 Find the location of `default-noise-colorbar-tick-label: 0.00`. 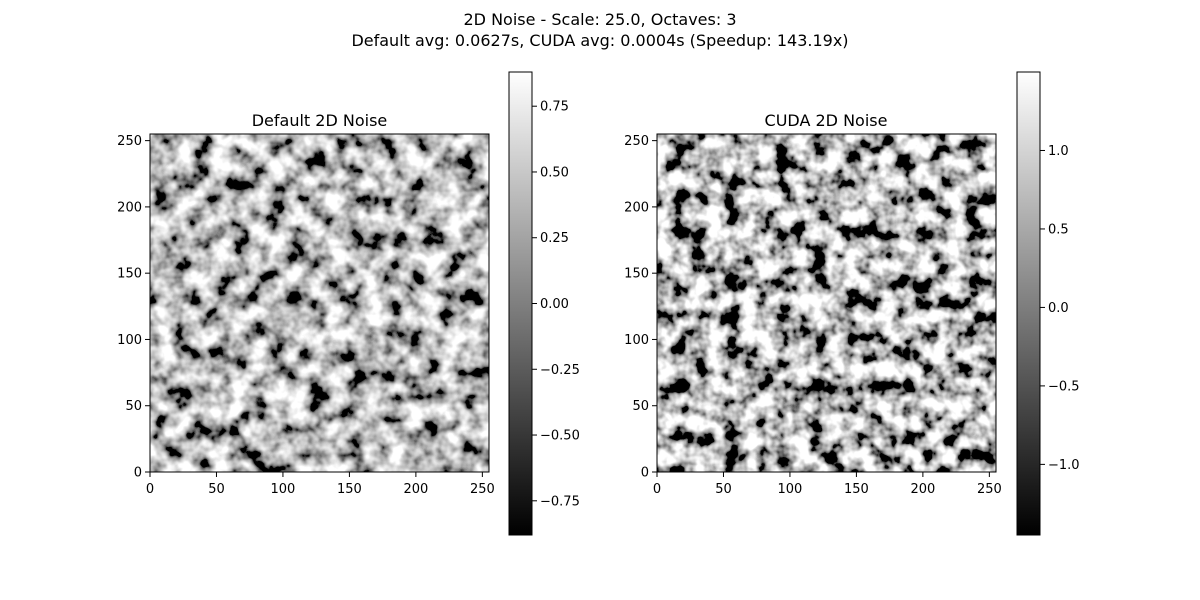

default-noise-colorbar-tick-label: 0.00 is located at coordinates (554, 304).